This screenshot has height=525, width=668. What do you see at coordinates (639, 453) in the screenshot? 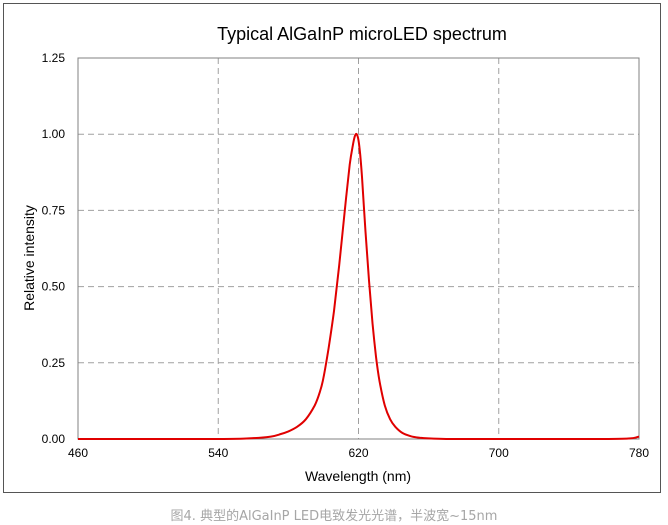
I see `x-tick-label: 780` at bounding box center [639, 453].